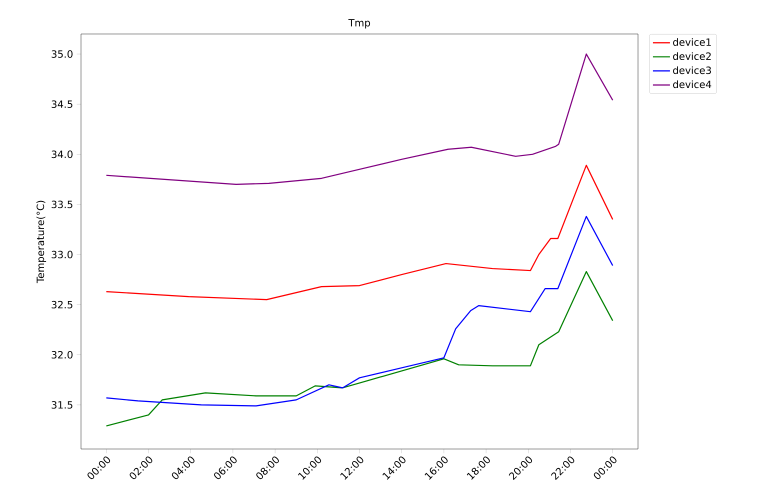  What do you see at coordinates (41, 242) in the screenshot?
I see `y-axis-title: Temperature(°C)` at bounding box center [41, 242].